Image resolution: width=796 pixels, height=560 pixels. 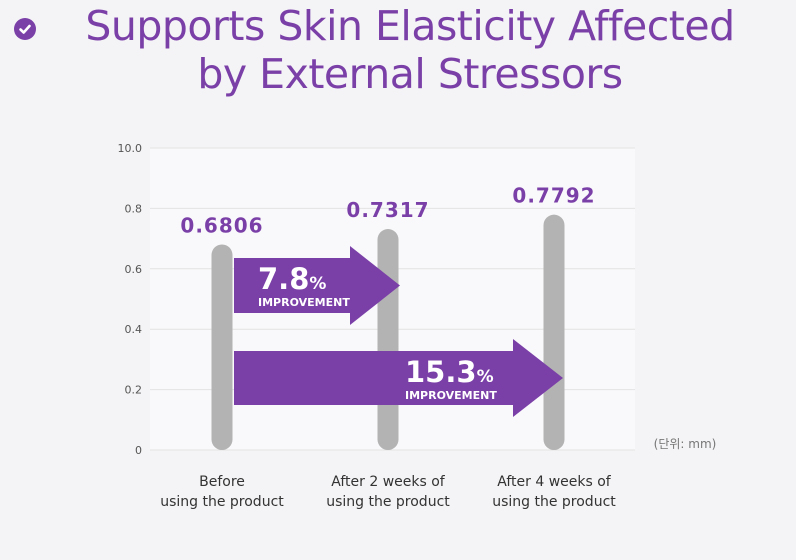 What do you see at coordinates (410, 26) in the screenshot?
I see `title-line-1: Supports Skin Elasticity Affected` at bounding box center [410, 26].